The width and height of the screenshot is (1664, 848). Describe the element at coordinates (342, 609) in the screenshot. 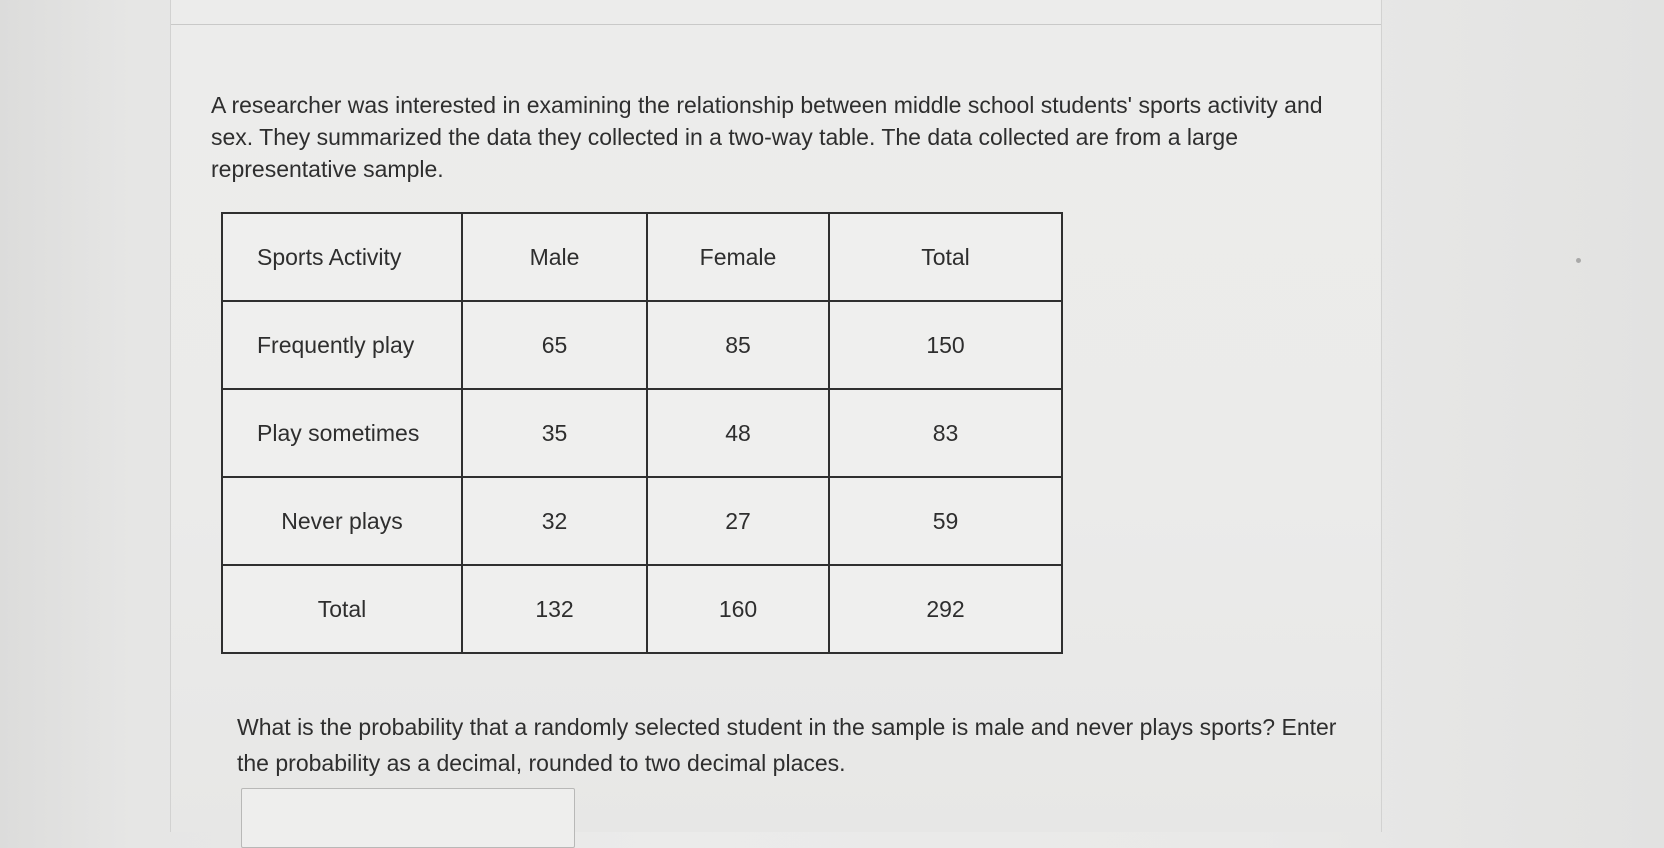

I see `row-label: Total` at that location.